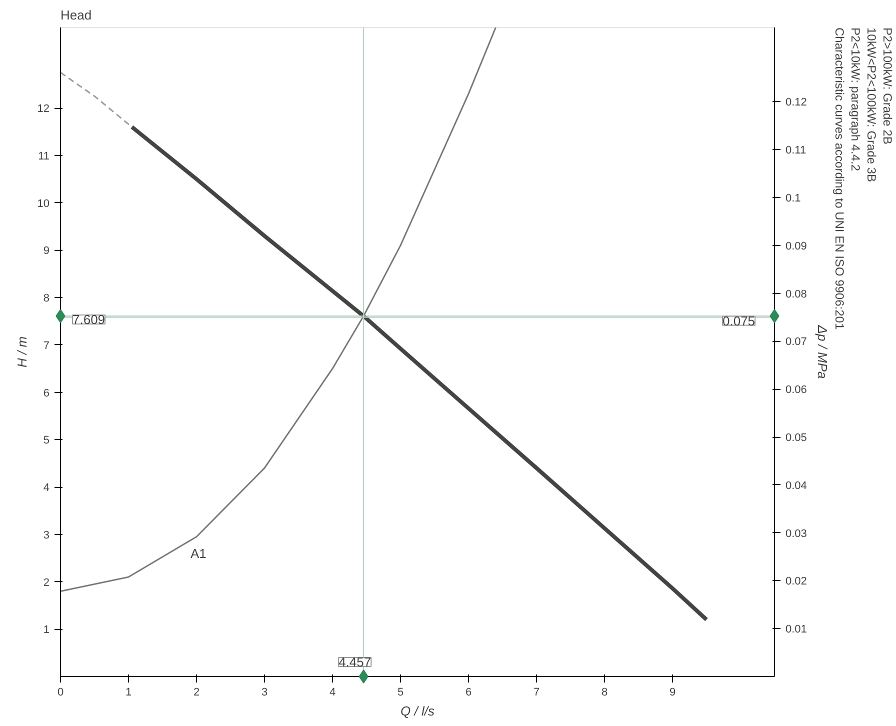 The image size is (896, 726). What do you see at coordinates (793, 198) in the screenshot?
I see `y2-tick-label: 0.1` at bounding box center [793, 198].